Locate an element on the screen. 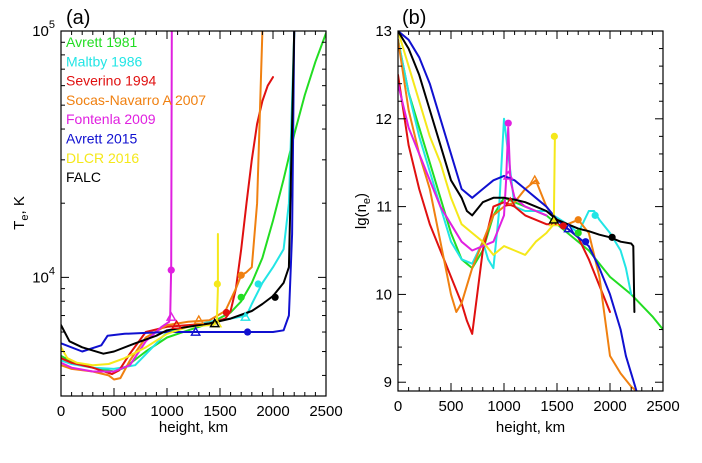 This screenshot has height=463, width=702. panel-a-marker-falc-circle is located at coordinates (275, 297).